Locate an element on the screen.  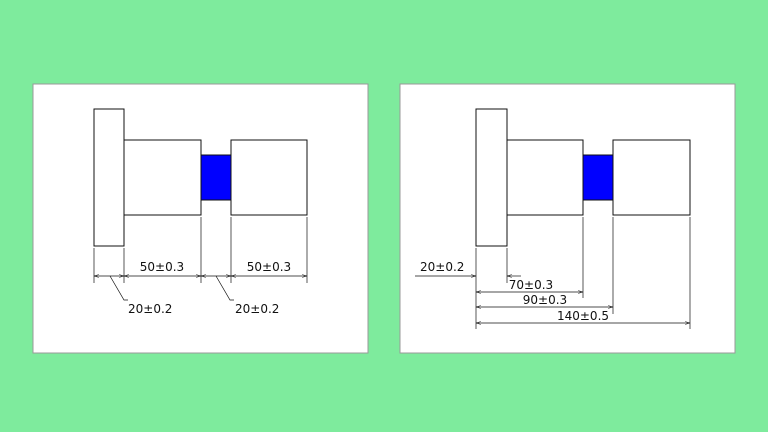
dimension-label: 140±0.5 is located at coordinates (583, 316).